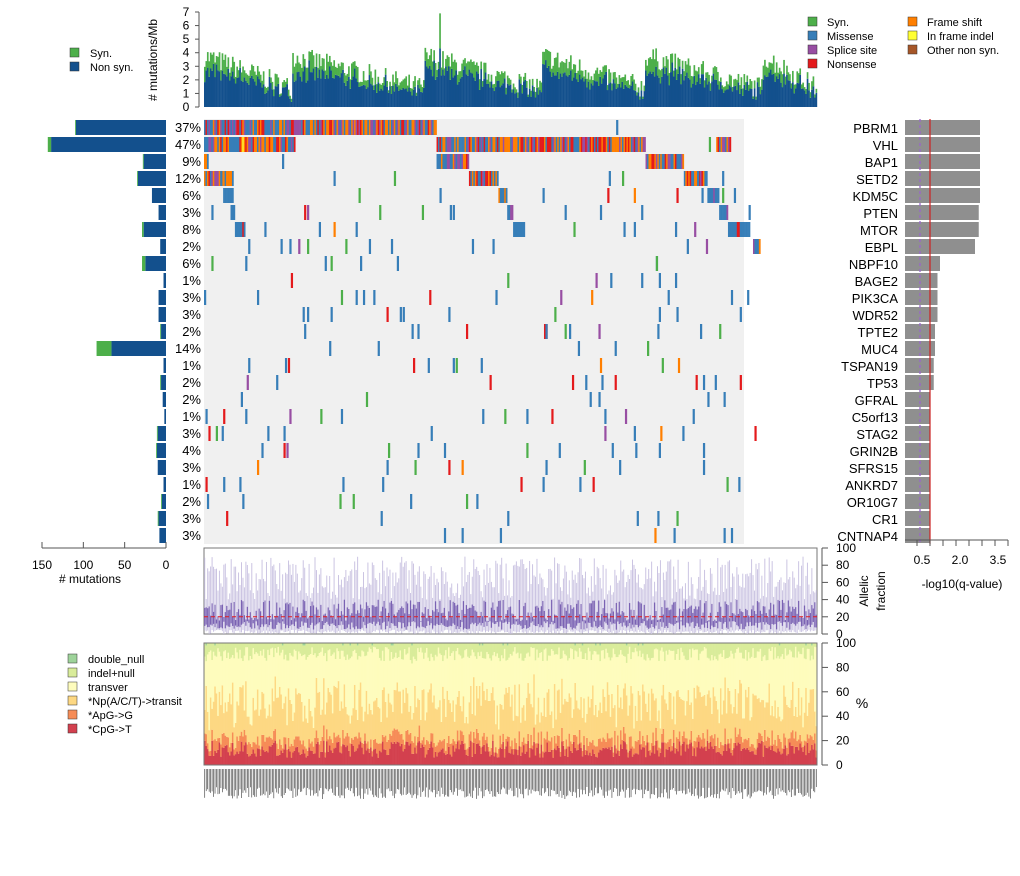 Image resolution: width=1020 pixels, height=876 pixels. I want to click on tmb-legend-label: Non syn., so click(111, 68).